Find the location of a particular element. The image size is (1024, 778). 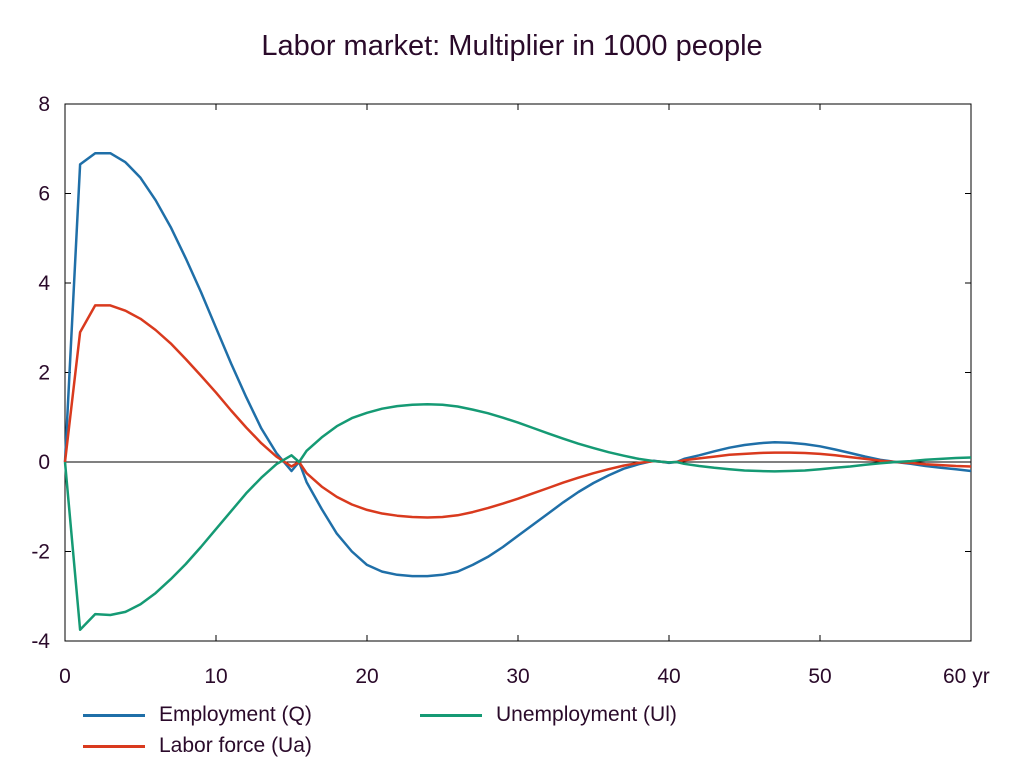

y-tick-label: -2 is located at coordinates (40, 552).